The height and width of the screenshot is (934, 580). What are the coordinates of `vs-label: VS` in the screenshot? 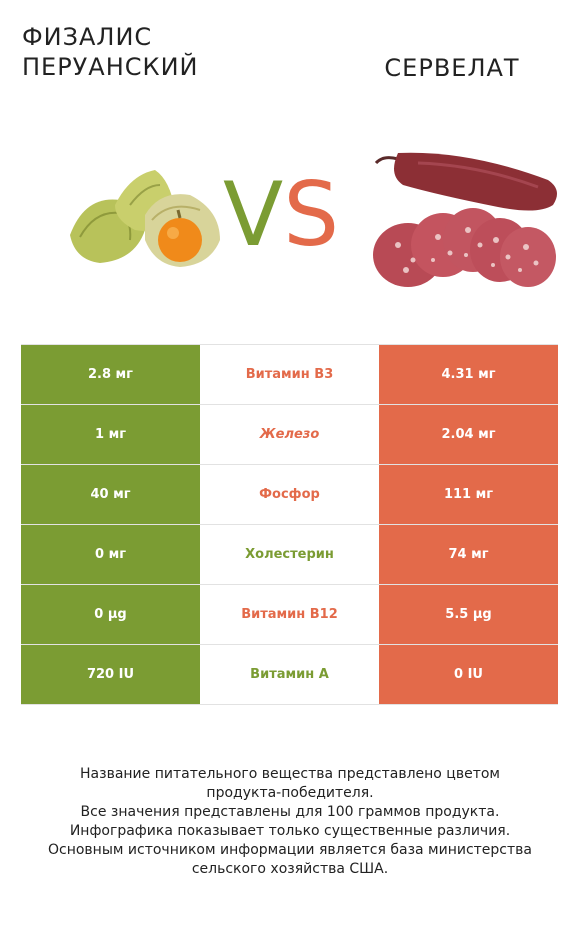 It's located at (281, 214).